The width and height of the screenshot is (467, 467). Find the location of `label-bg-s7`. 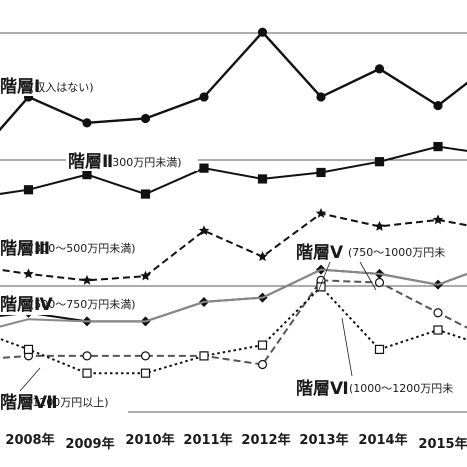

label-bg-s7 is located at coordinates (64, 402).